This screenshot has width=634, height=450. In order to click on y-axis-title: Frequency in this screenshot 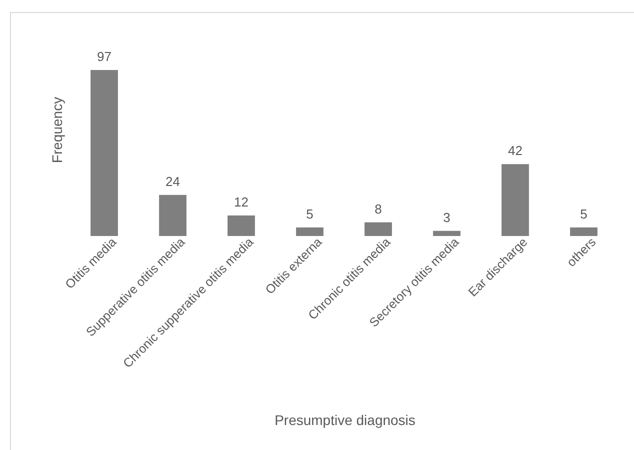, I will do `click(57, 130)`.